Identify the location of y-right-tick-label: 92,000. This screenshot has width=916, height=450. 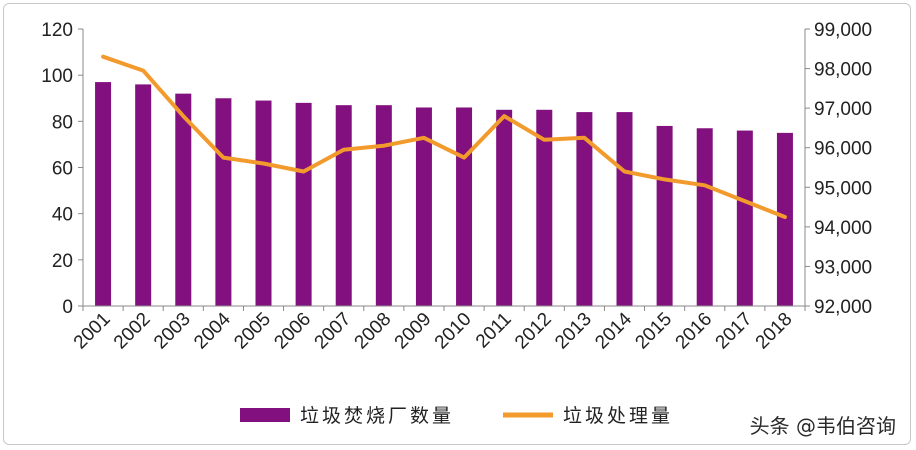
(843, 307).